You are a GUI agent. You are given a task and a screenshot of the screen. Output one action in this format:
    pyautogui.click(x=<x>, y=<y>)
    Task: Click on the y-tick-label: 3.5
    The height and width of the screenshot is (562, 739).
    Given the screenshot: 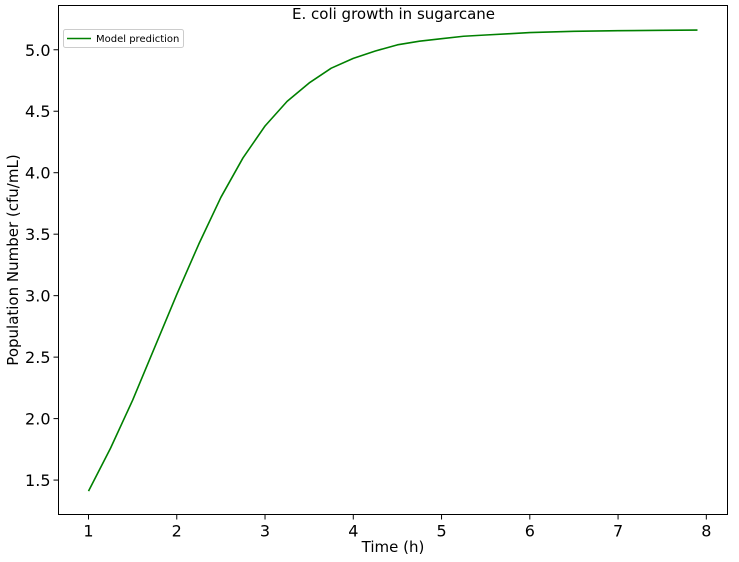 What is the action you would take?
    pyautogui.click(x=37, y=234)
    